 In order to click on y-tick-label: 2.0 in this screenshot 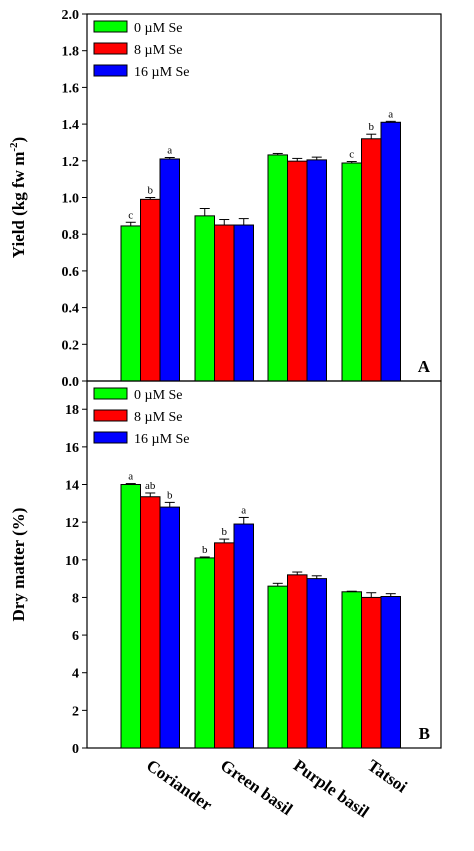, I will do `click(71, 15)`.